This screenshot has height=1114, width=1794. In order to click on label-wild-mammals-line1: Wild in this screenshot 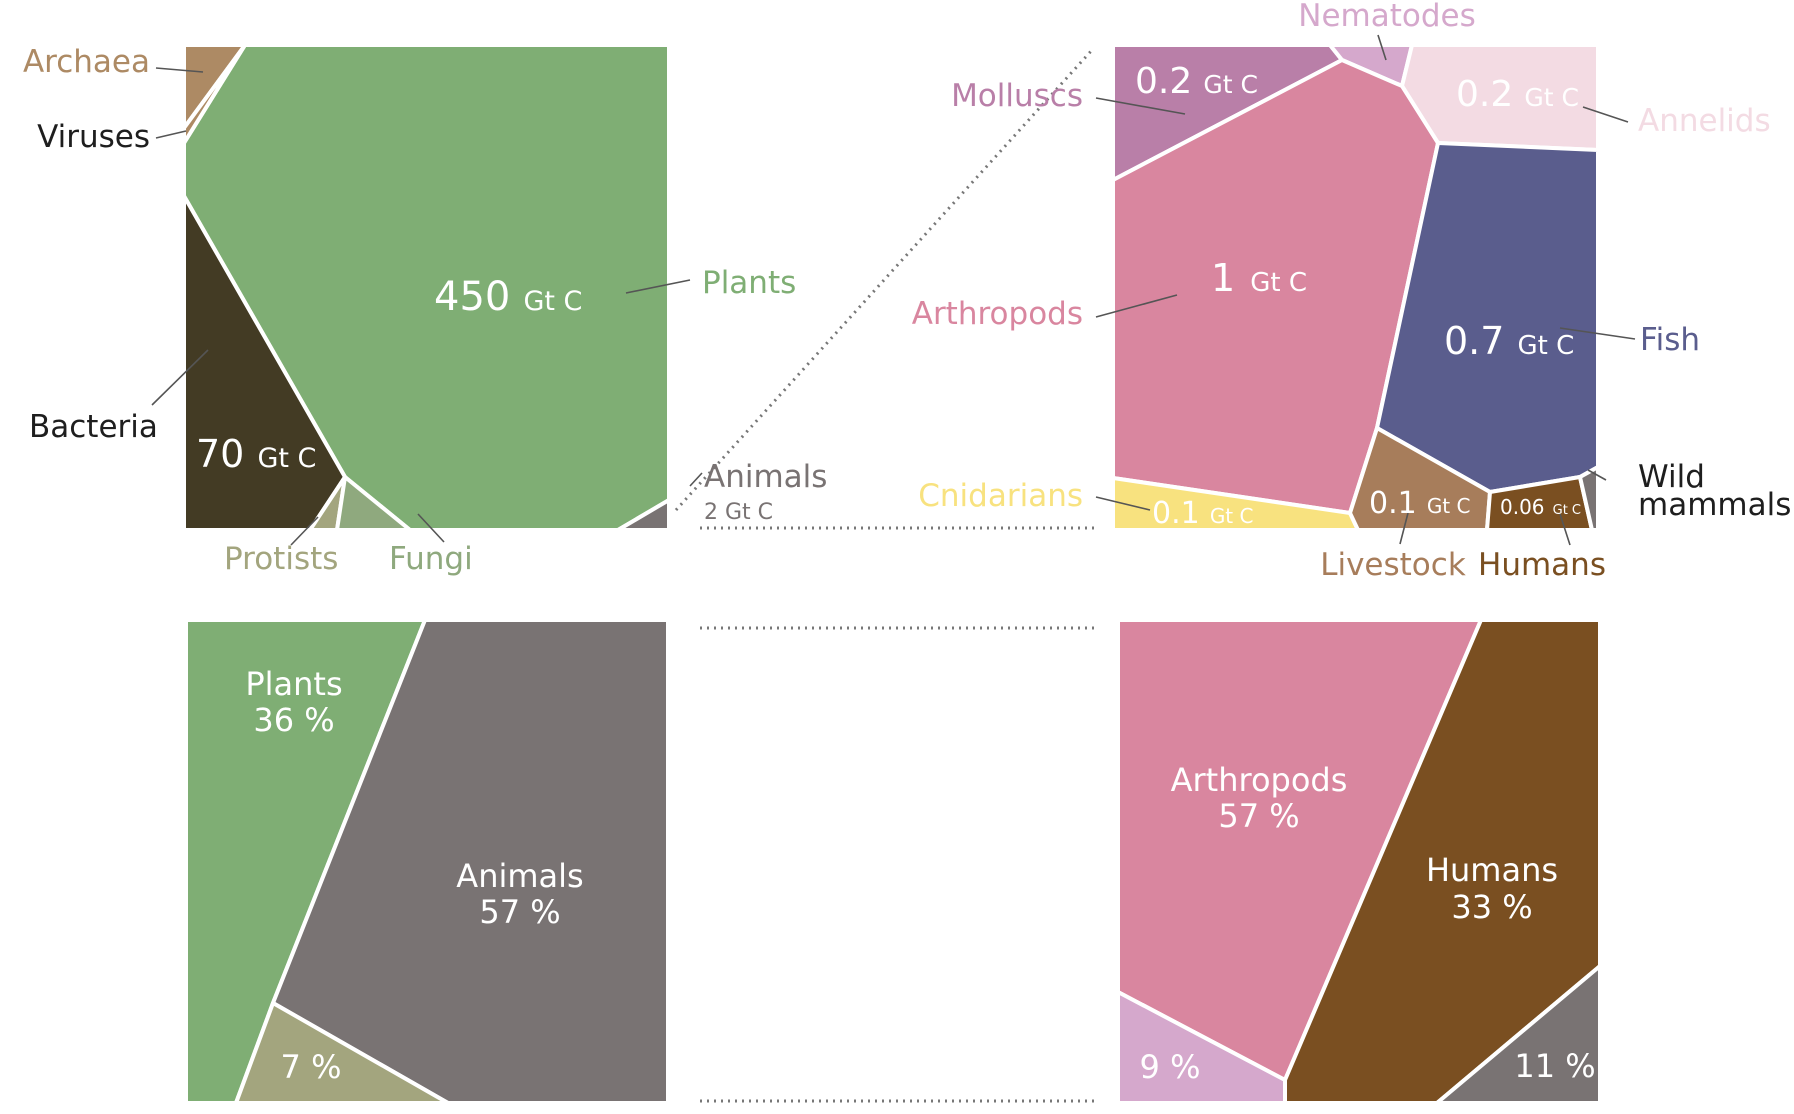, I will do `click(1671, 477)`.